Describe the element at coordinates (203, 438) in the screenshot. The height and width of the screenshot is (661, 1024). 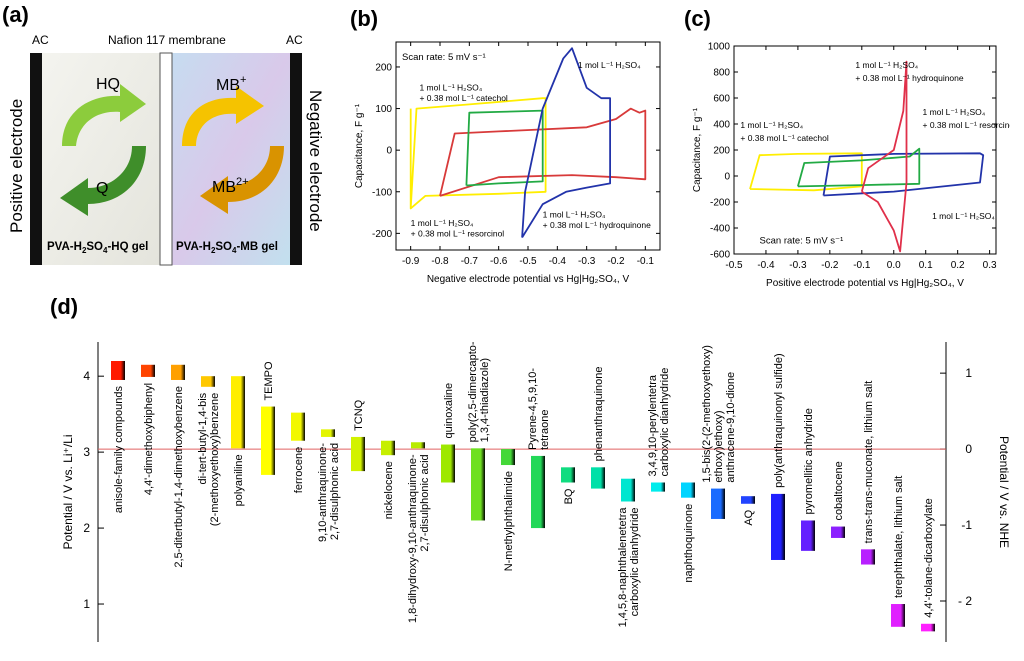
I see `bar-label: di-tert-butyl-1,4-bis` at that location.